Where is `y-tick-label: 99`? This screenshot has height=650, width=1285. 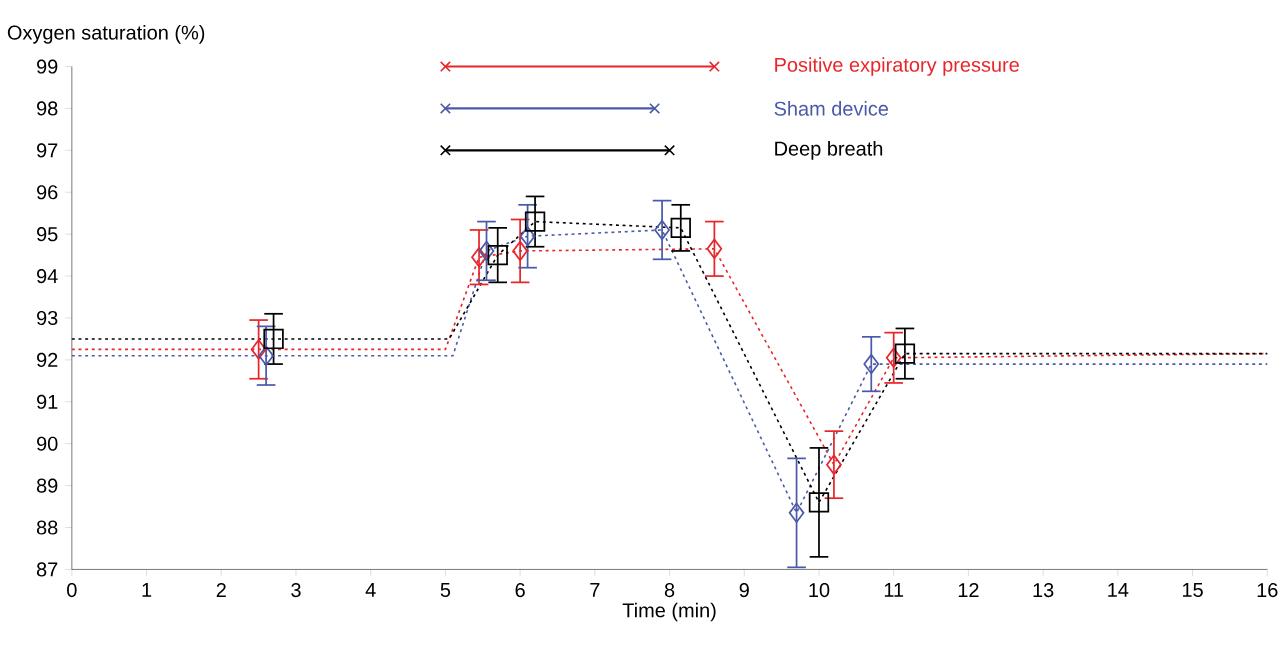 y-tick-label: 99 is located at coordinates (47, 66).